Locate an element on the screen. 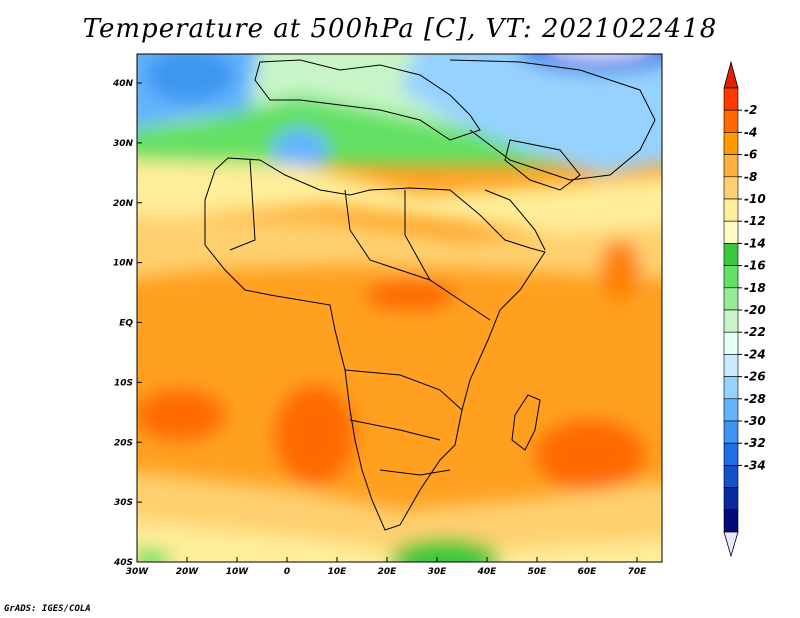 The width and height of the screenshot is (800, 618). colorbar-label: -10 is located at coordinates (755, 199).